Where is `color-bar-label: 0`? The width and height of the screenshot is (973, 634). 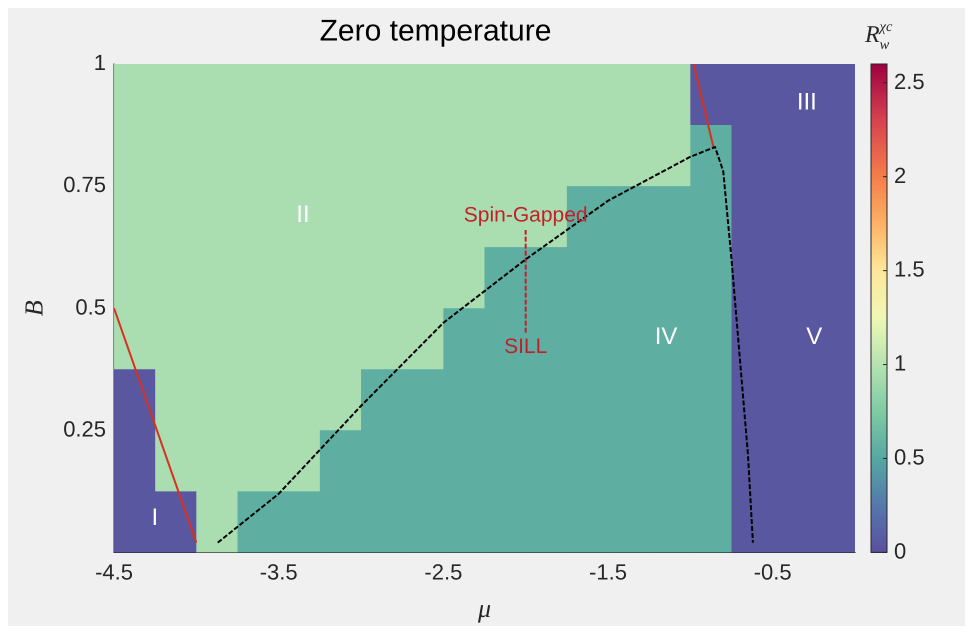
color-bar-label: 0 is located at coordinates (900, 551).